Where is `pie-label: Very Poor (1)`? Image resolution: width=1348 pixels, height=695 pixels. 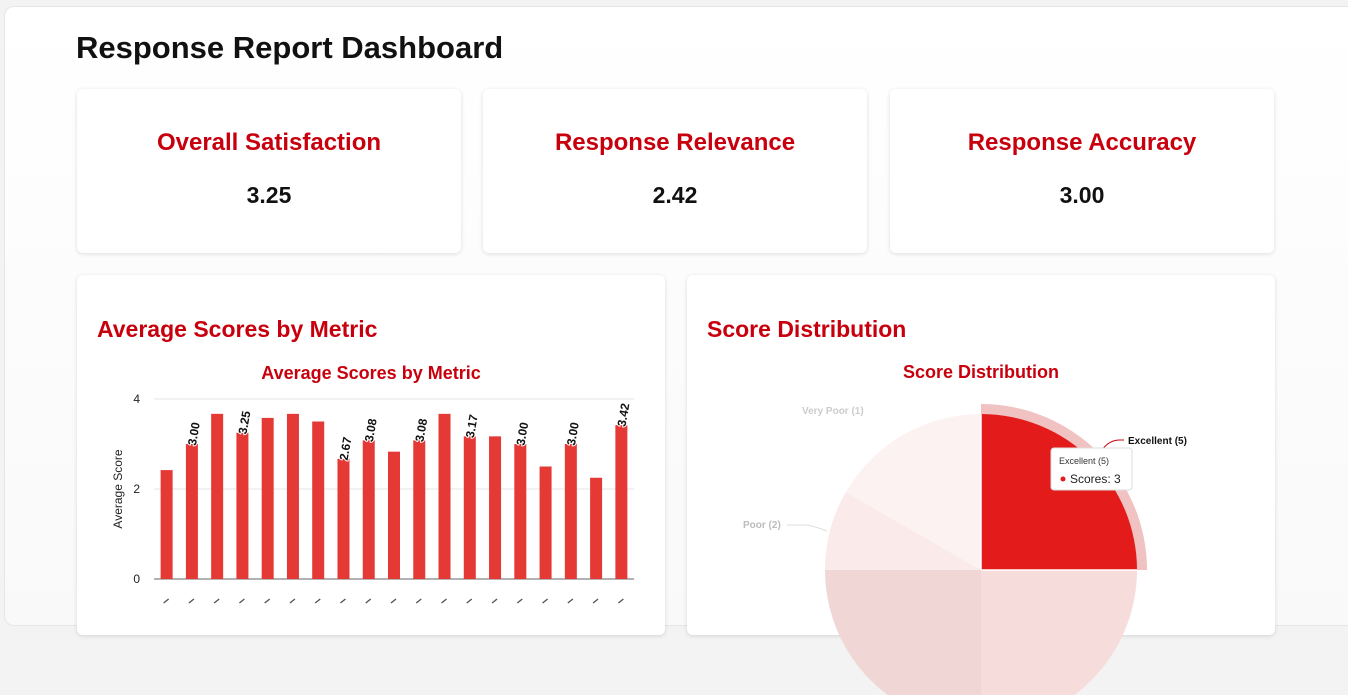
pie-label: Very Poor (1) is located at coordinates (833, 411).